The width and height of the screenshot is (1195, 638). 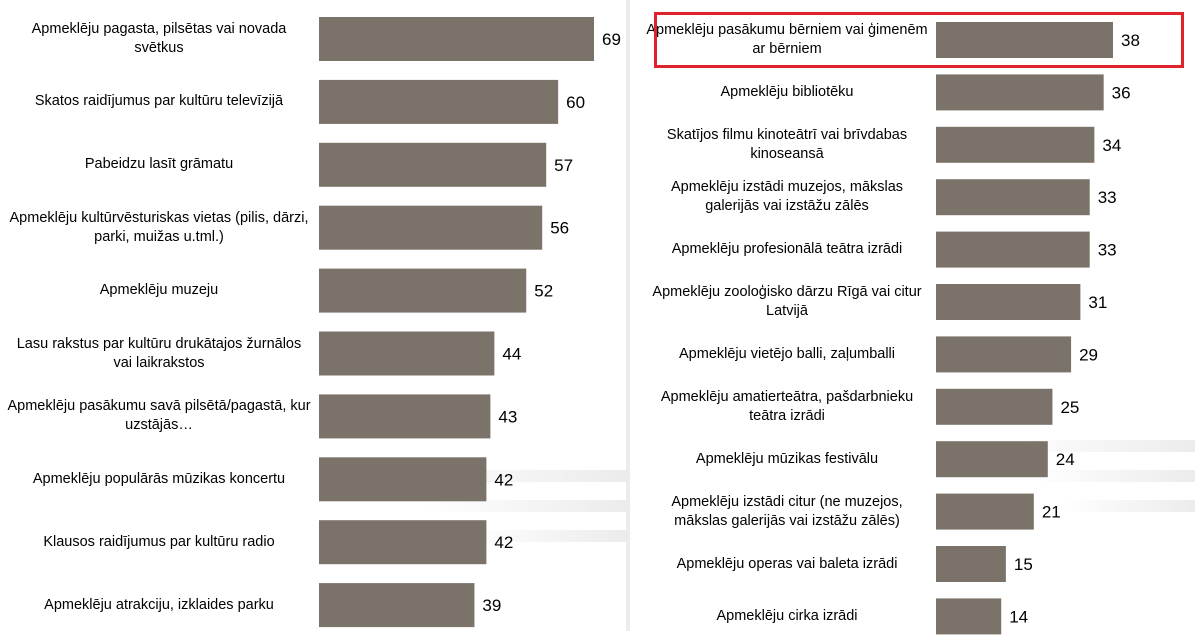 I want to click on data-label: 15, so click(x=1023, y=564).